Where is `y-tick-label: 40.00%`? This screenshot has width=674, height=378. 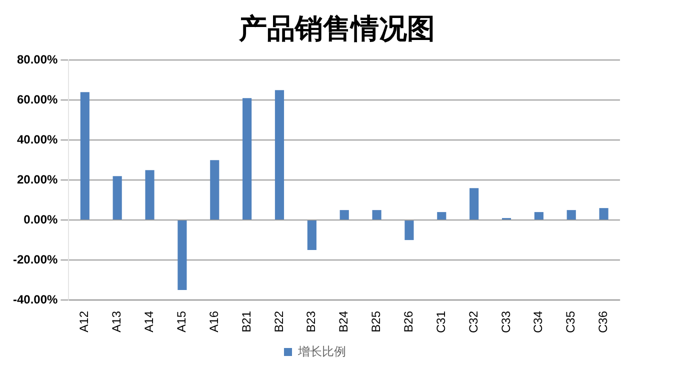
y-tick-label: 40.00% is located at coordinates (37, 139).